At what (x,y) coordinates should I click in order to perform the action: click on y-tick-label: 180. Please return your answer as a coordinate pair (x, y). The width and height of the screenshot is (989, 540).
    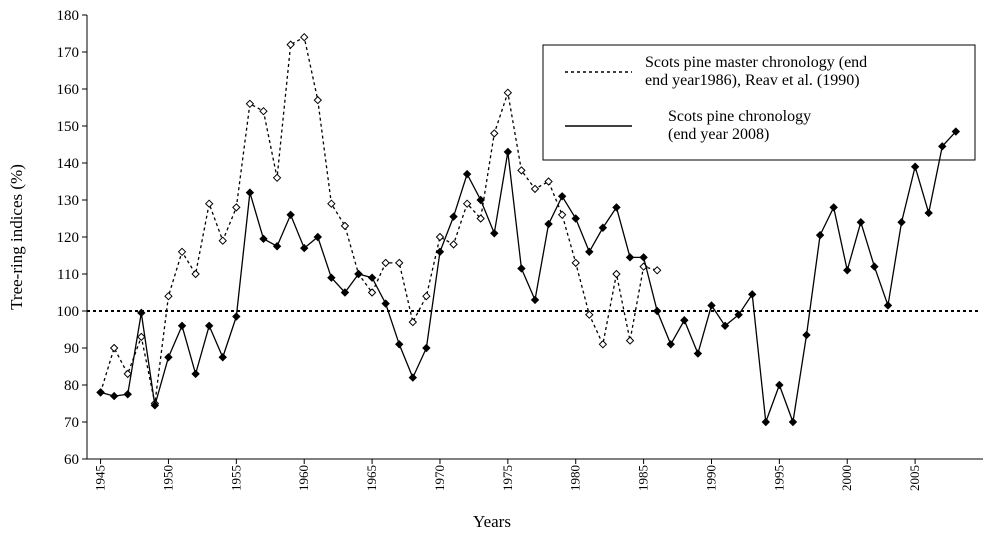
    Looking at the image, I should click on (68, 16).